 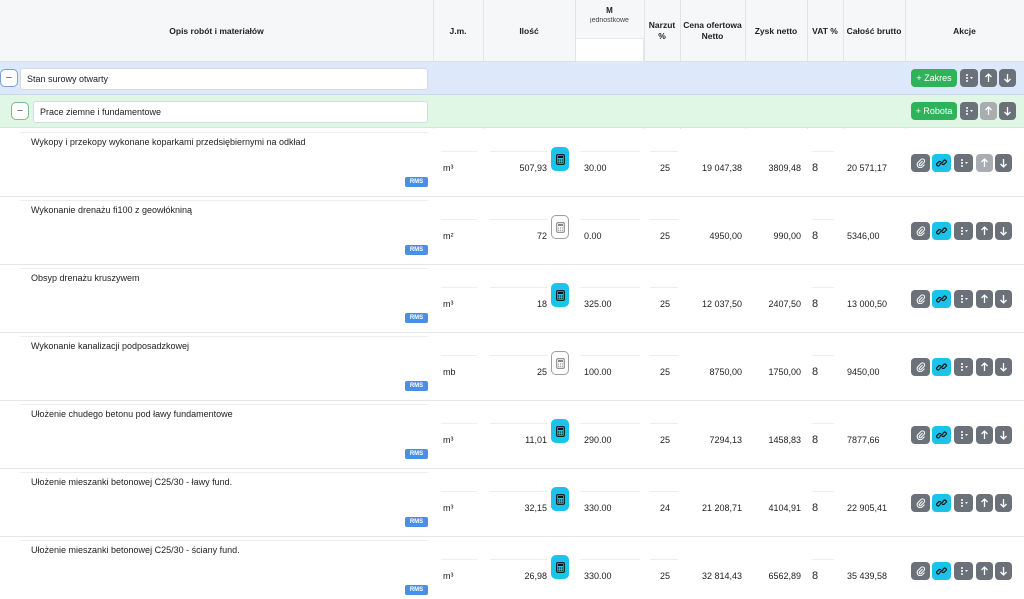 What do you see at coordinates (988, 111) in the screenshot?
I see `work-move-up-button` at bounding box center [988, 111].